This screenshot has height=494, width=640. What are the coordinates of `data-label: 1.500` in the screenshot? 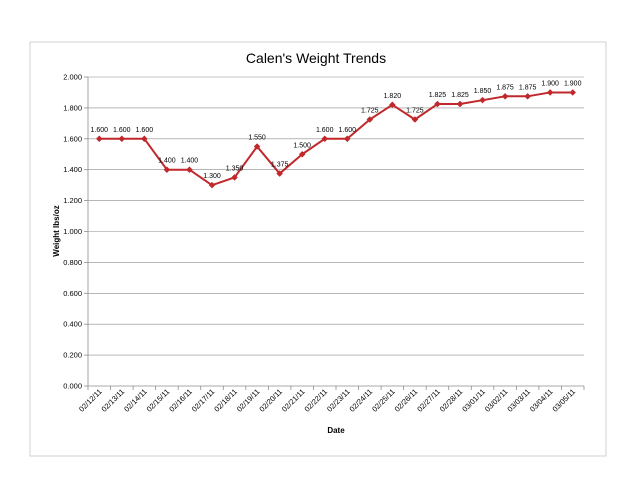 It's located at (302, 145).